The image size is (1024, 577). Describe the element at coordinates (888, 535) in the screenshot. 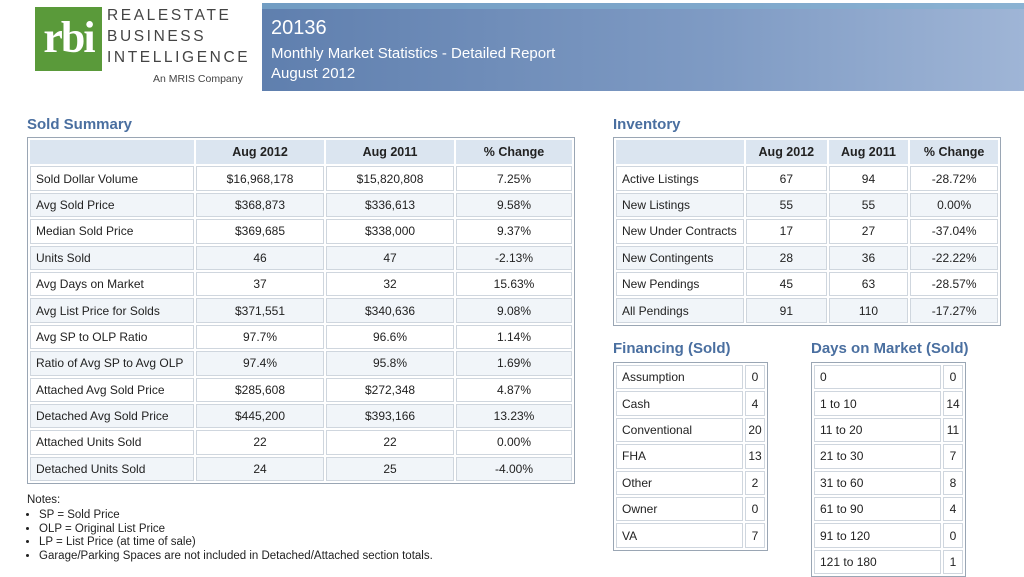

I see `table-row: 91 to 120 0` at that location.